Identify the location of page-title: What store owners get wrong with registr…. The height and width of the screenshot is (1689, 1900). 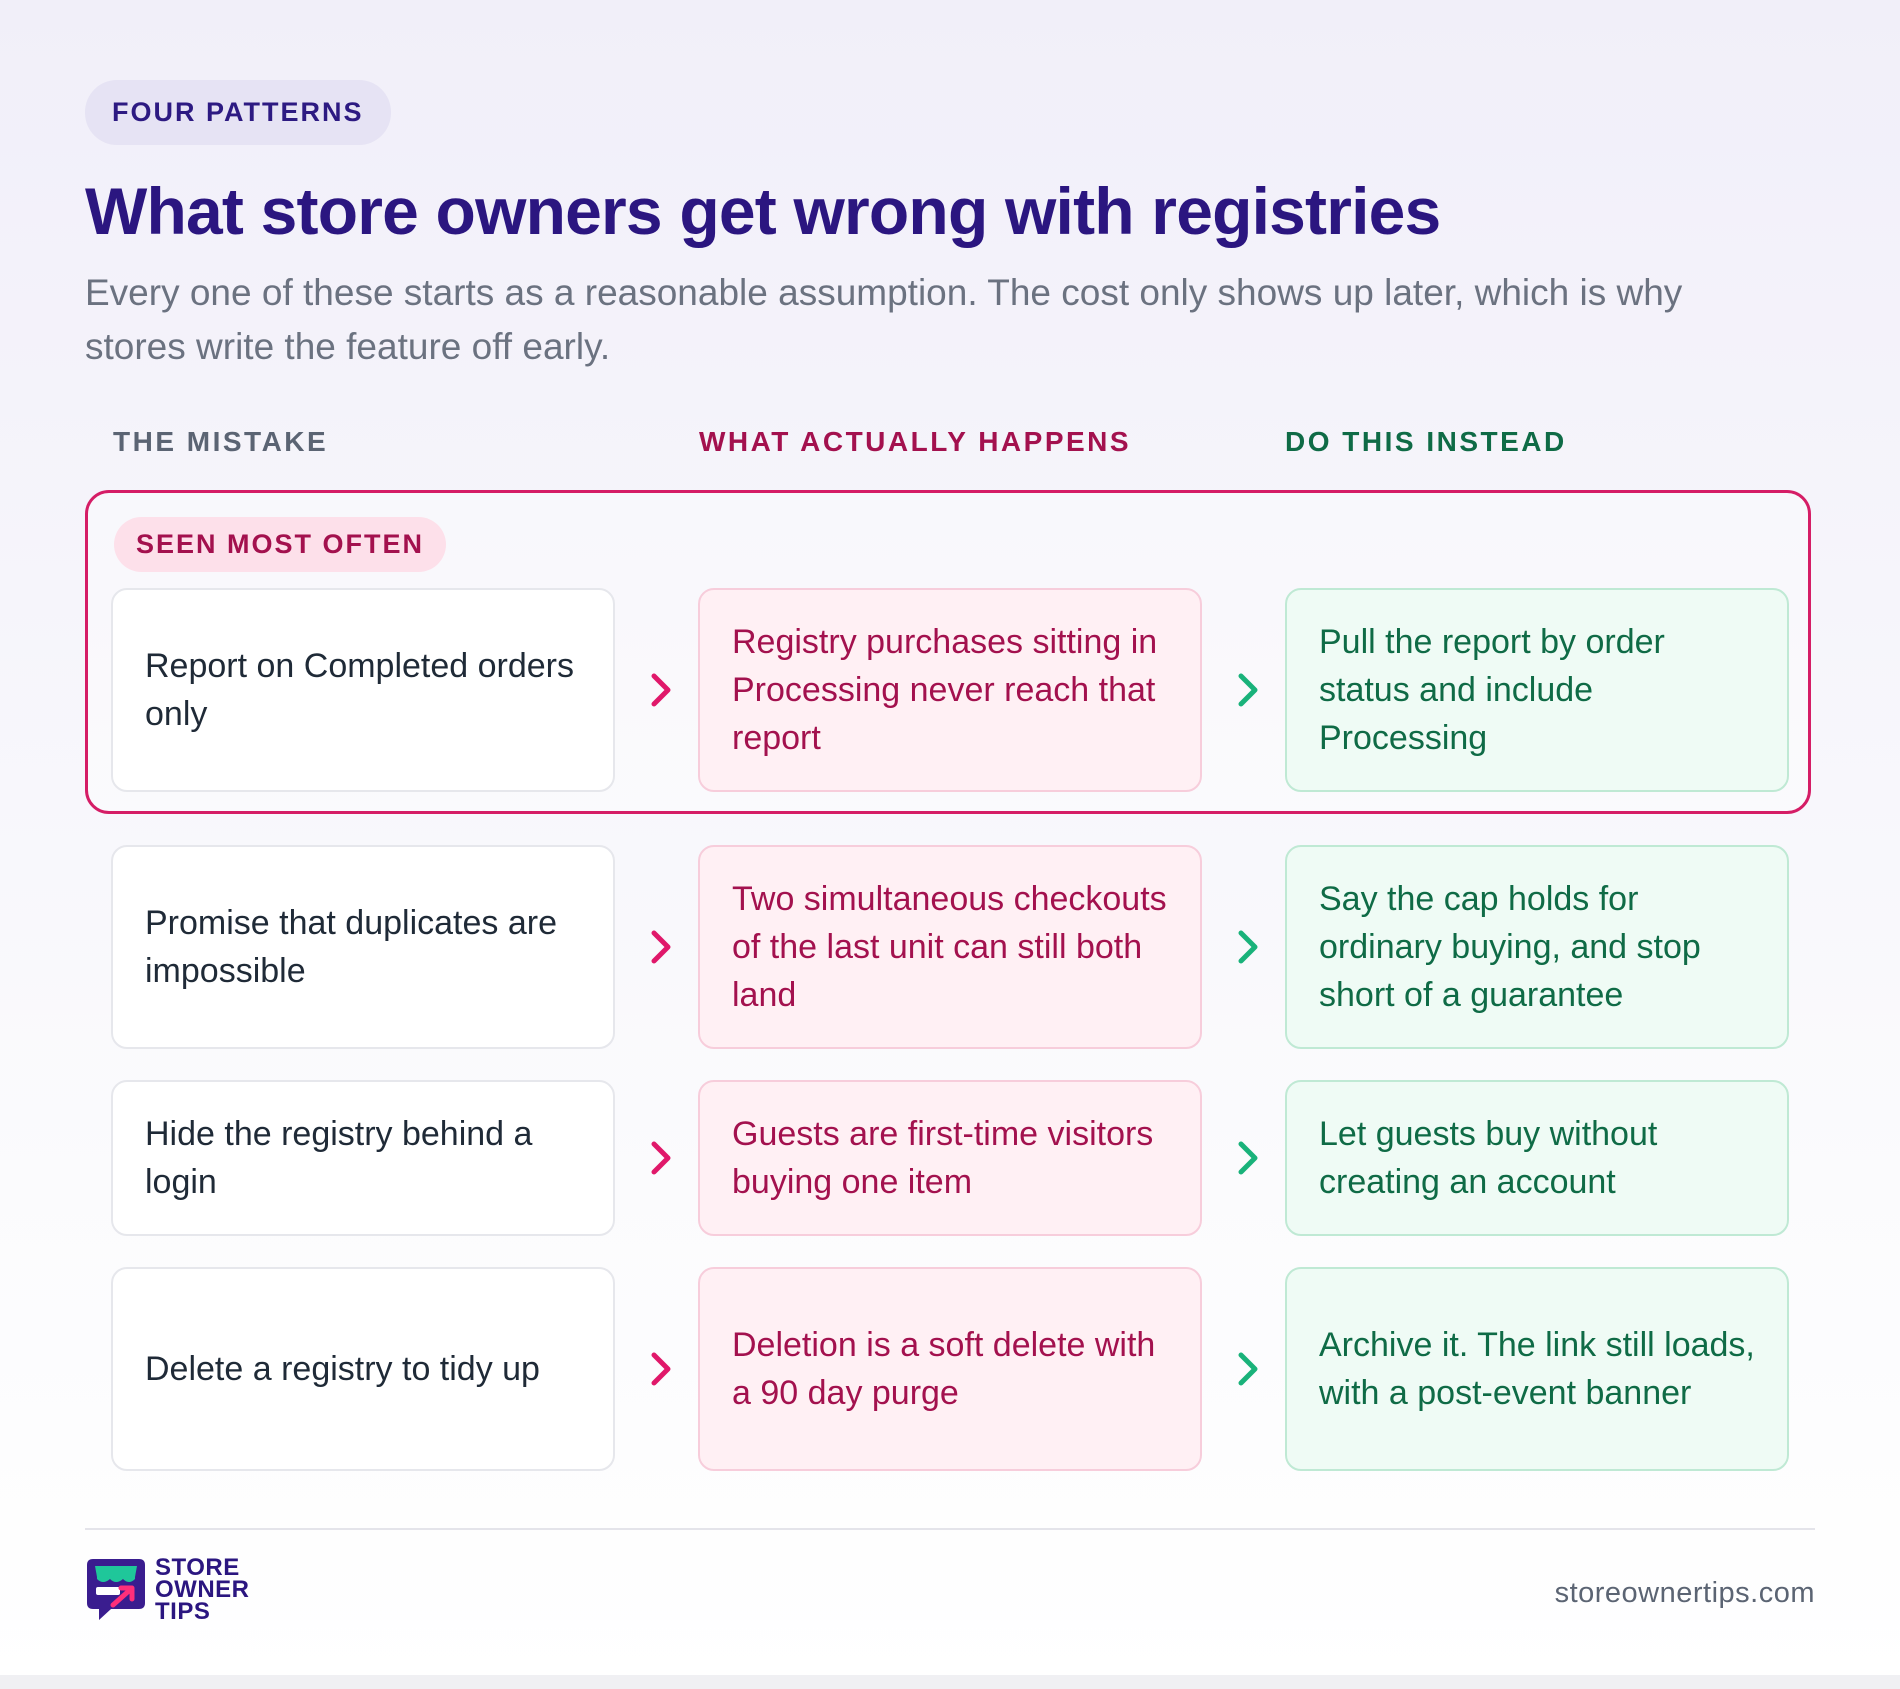
(763, 211).